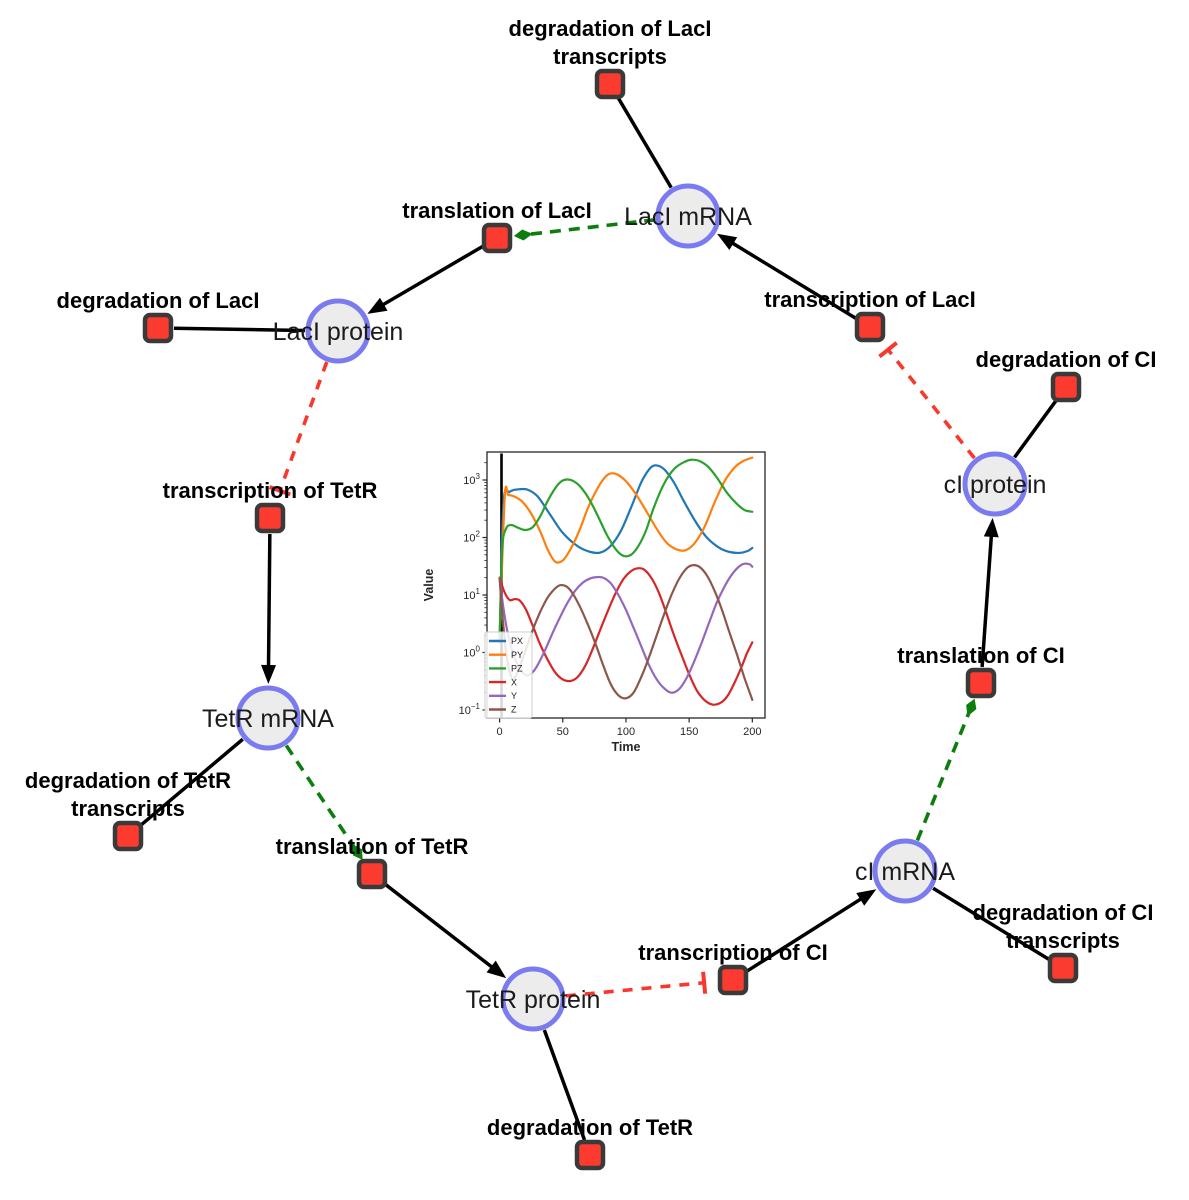 The width and height of the screenshot is (1189, 1200). Describe the element at coordinates (128, 808) in the screenshot. I see `reaction-label-deg-tetr-transcripts-line2: transcripts` at that location.